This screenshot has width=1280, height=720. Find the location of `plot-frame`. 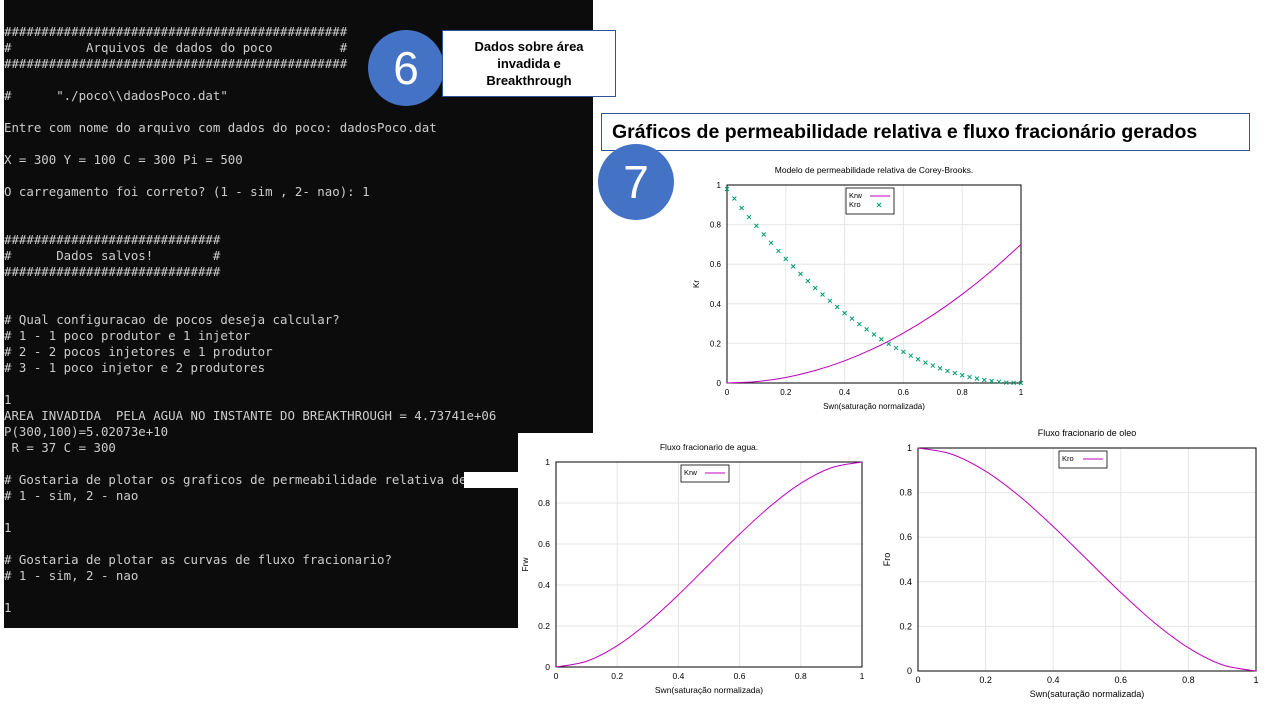

plot-frame is located at coordinates (709, 564).